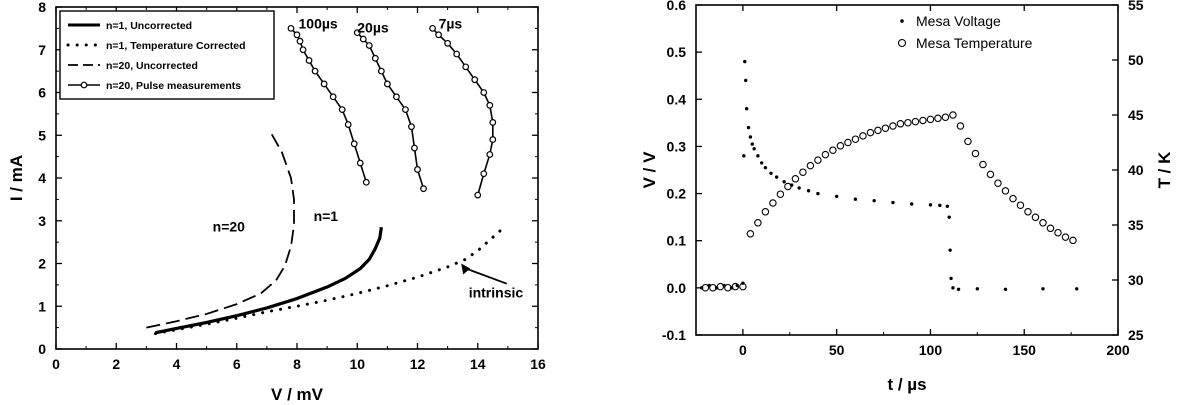 The image size is (1180, 405). I want to click on legend-swatch-marker, so click(84, 85).